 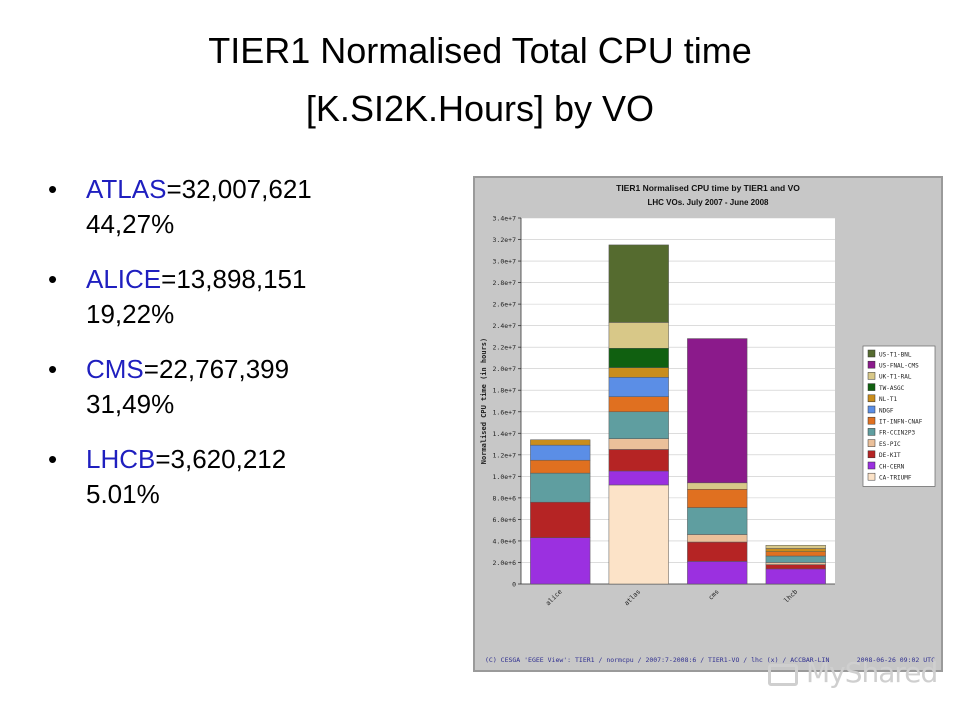 What do you see at coordinates (505, 219) in the screenshot?
I see `y-tick-label: 3.4e+7` at bounding box center [505, 219].